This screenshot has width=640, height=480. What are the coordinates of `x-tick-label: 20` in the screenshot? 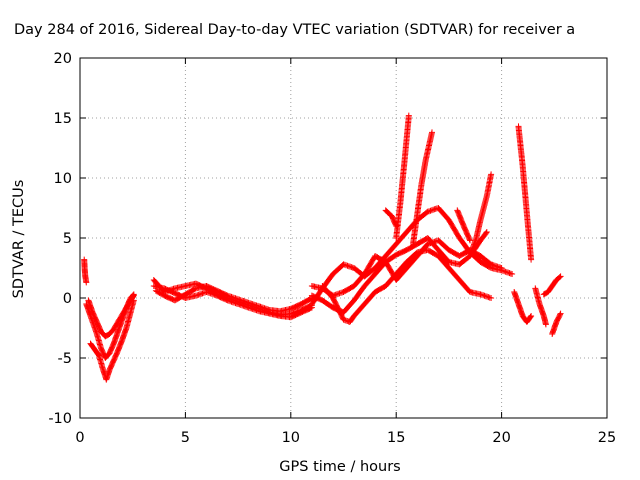 It's located at (501, 438).